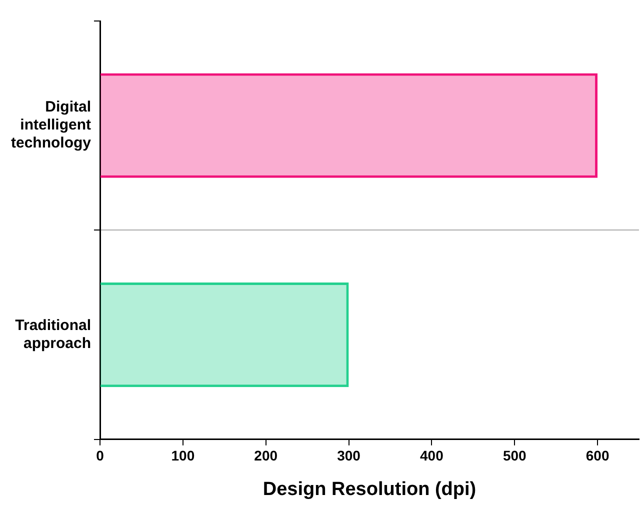 The height and width of the screenshot is (509, 641). I want to click on x-tick-label: 500, so click(514, 456).